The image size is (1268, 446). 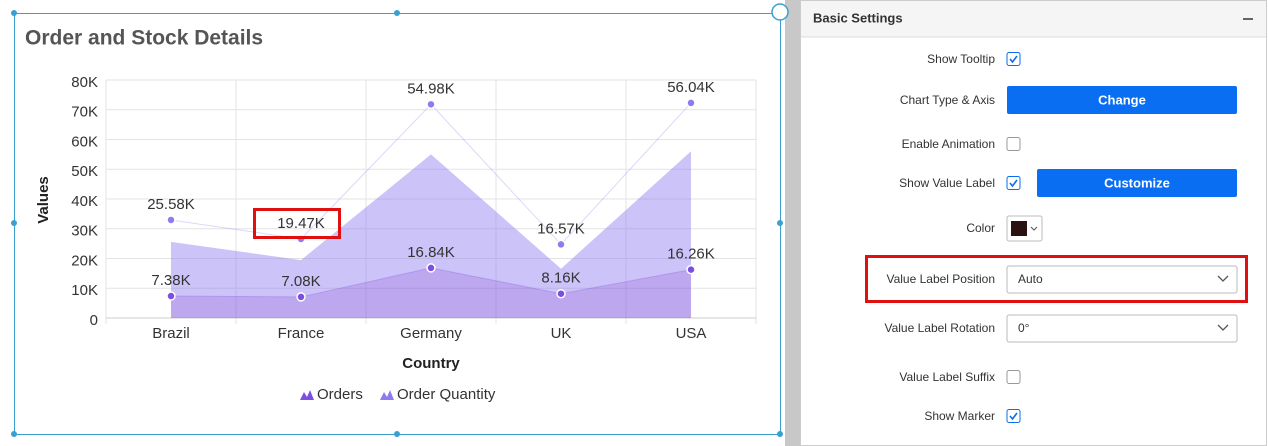 I want to click on y-tick-label: 20K, so click(x=84, y=260).